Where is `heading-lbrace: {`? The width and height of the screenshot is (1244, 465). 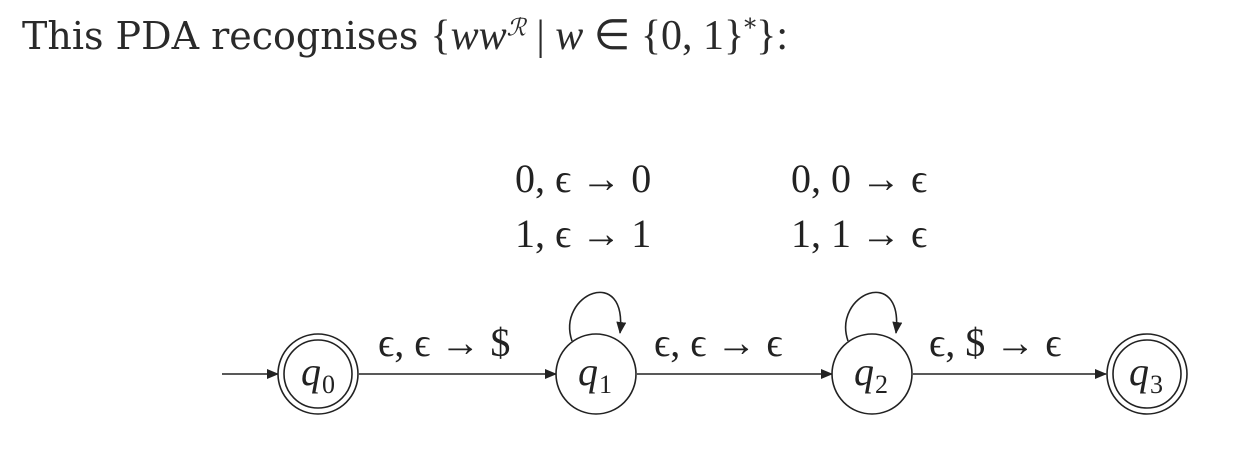
heading-lbrace: { is located at coordinates (440, 36).